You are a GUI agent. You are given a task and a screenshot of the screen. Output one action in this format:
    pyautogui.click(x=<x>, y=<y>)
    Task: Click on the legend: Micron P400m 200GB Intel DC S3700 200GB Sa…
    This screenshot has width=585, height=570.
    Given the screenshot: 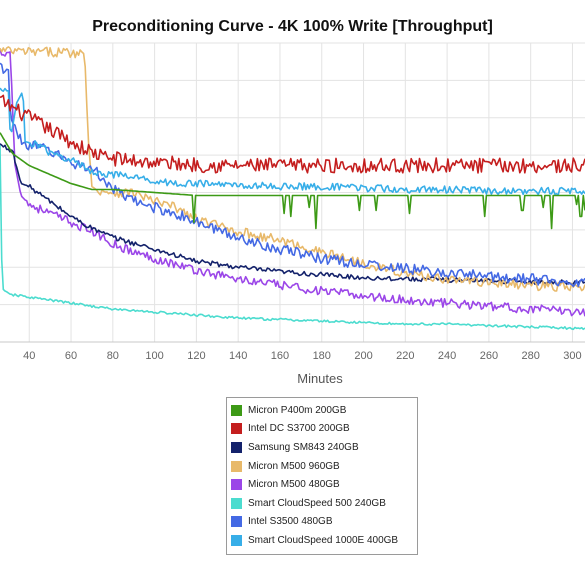 What is the action you would take?
    pyautogui.click(x=322, y=476)
    